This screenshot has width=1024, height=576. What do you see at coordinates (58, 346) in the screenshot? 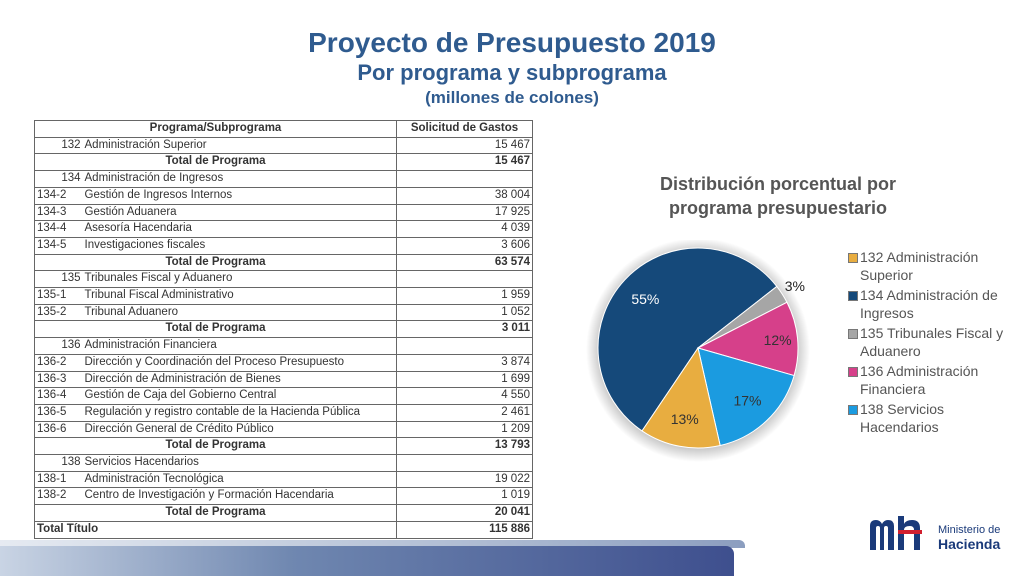
I see `row-code: 136` at bounding box center [58, 346].